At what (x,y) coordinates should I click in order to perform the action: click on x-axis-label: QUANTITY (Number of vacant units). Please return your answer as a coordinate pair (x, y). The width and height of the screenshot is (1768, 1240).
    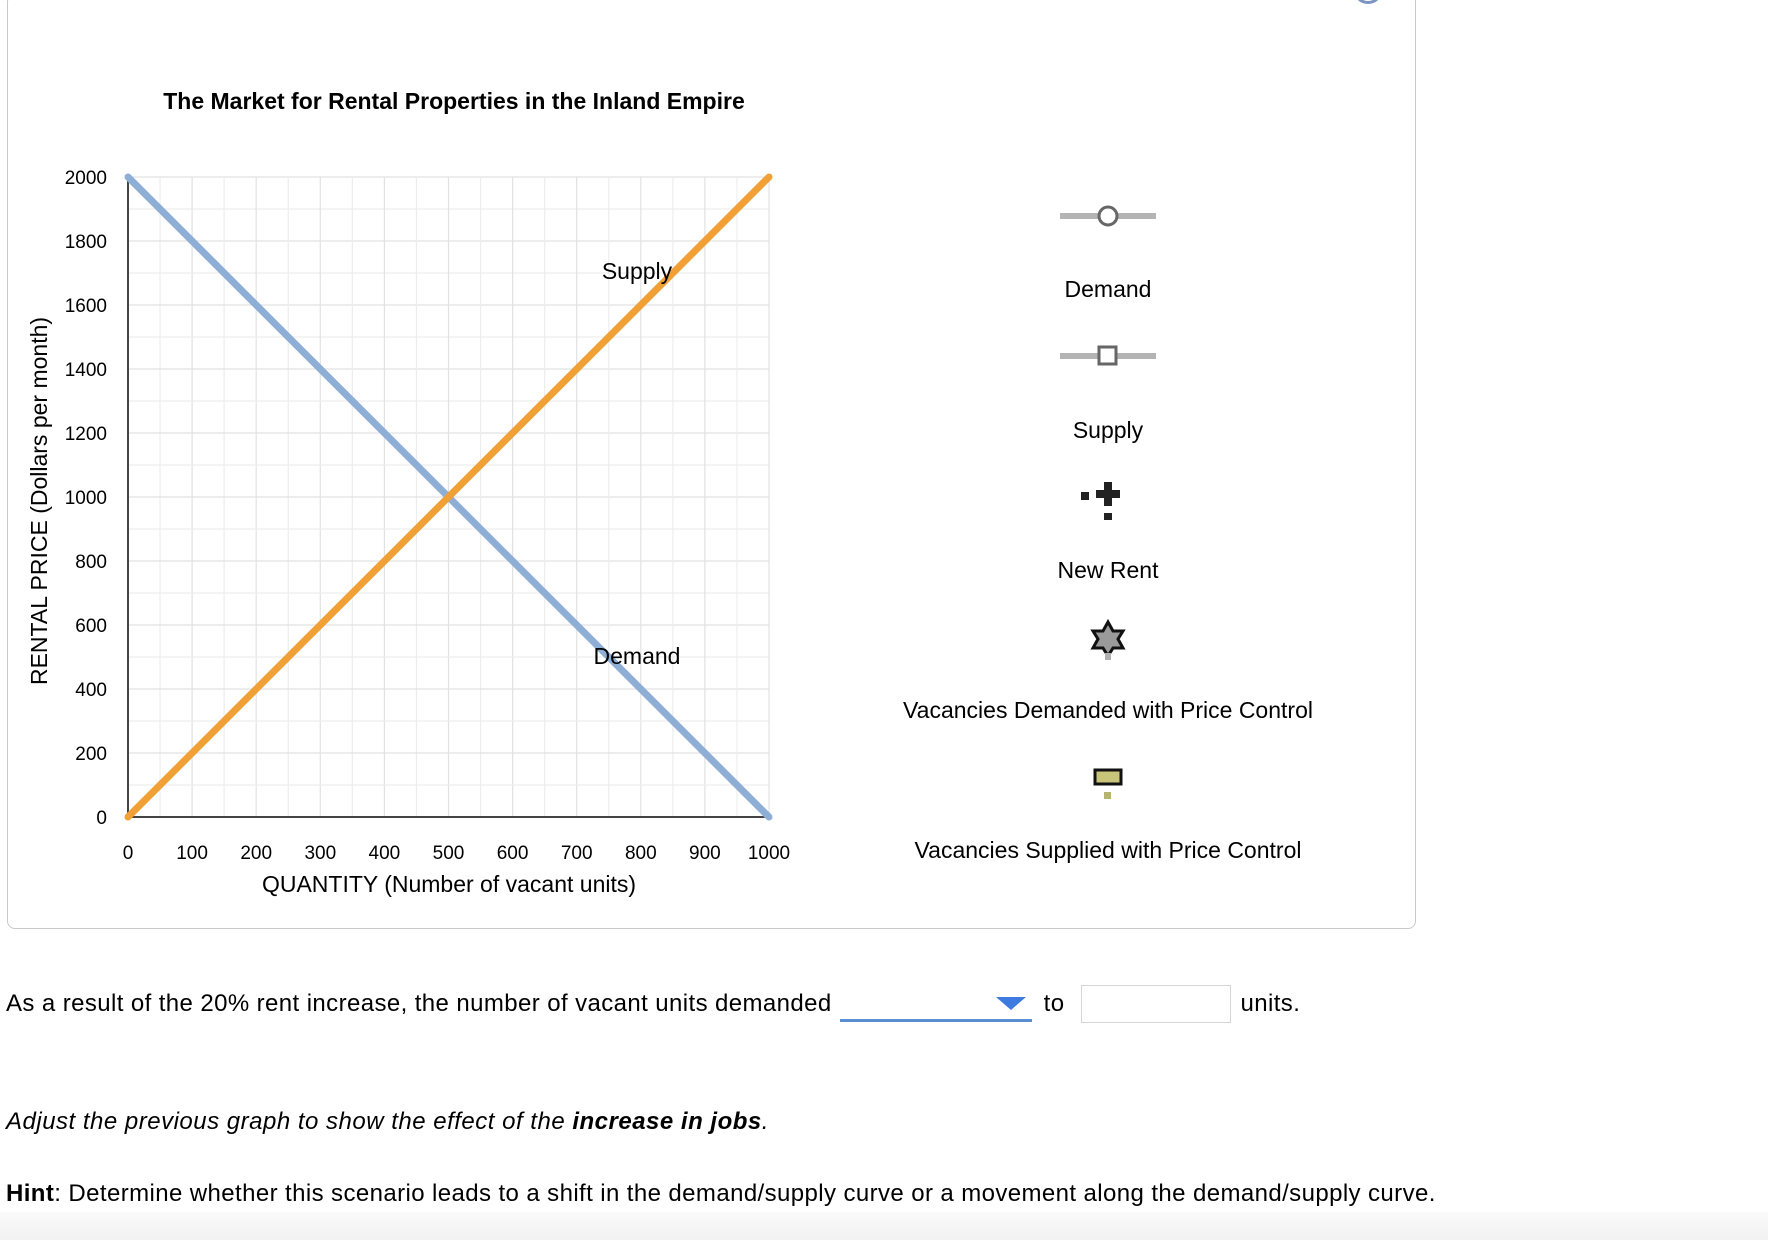
    Looking at the image, I should click on (449, 884).